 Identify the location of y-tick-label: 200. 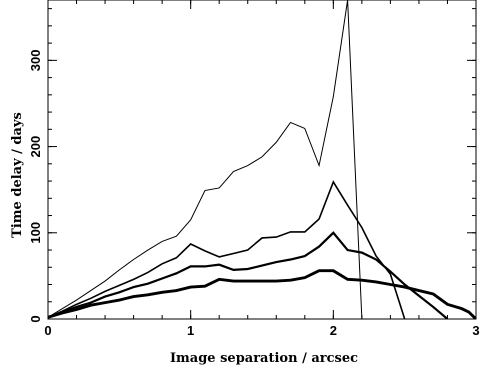
(35, 147).